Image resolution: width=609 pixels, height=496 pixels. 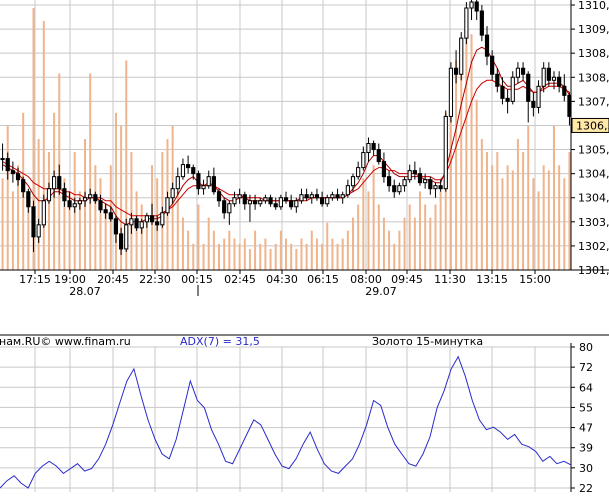 I want to click on price-y-label: 1308,9, so click(x=593, y=53).